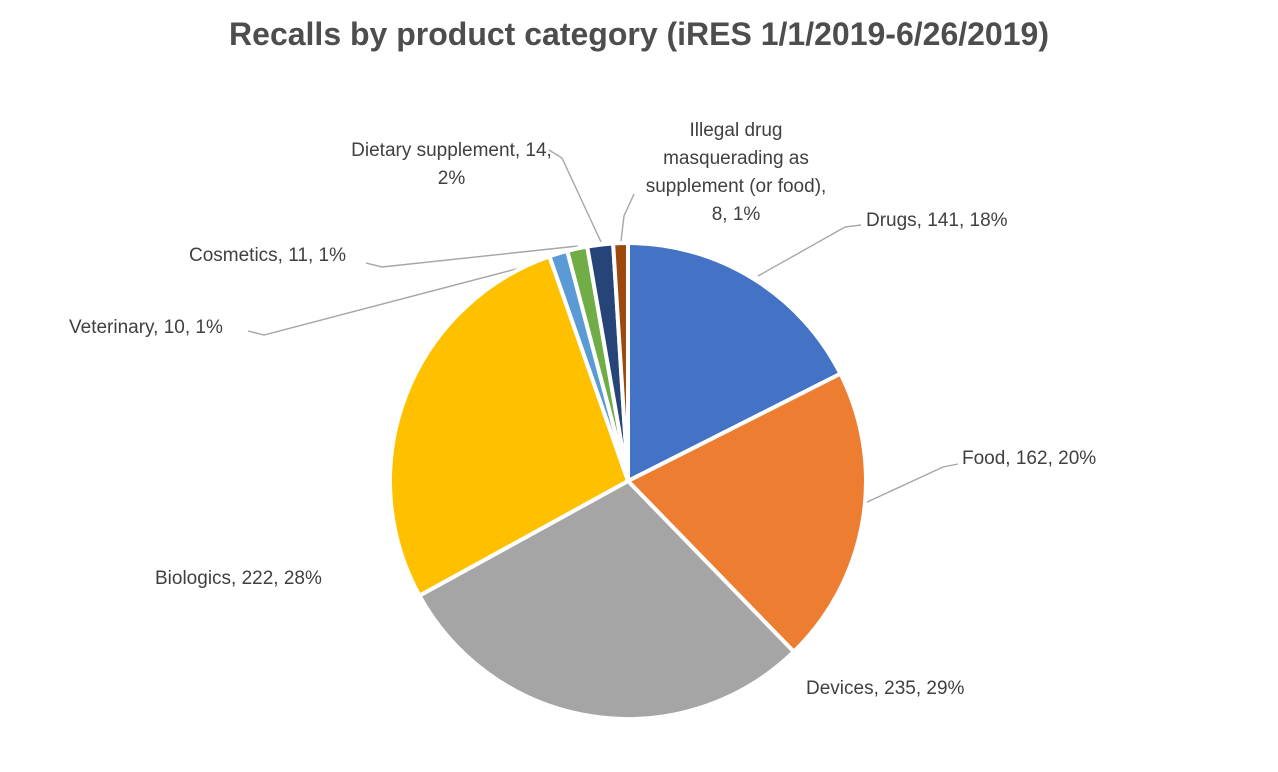 The image size is (1278, 772). I want to click on data-label-veterinary: Veterinary, 10, 1%, so click(146, 327).